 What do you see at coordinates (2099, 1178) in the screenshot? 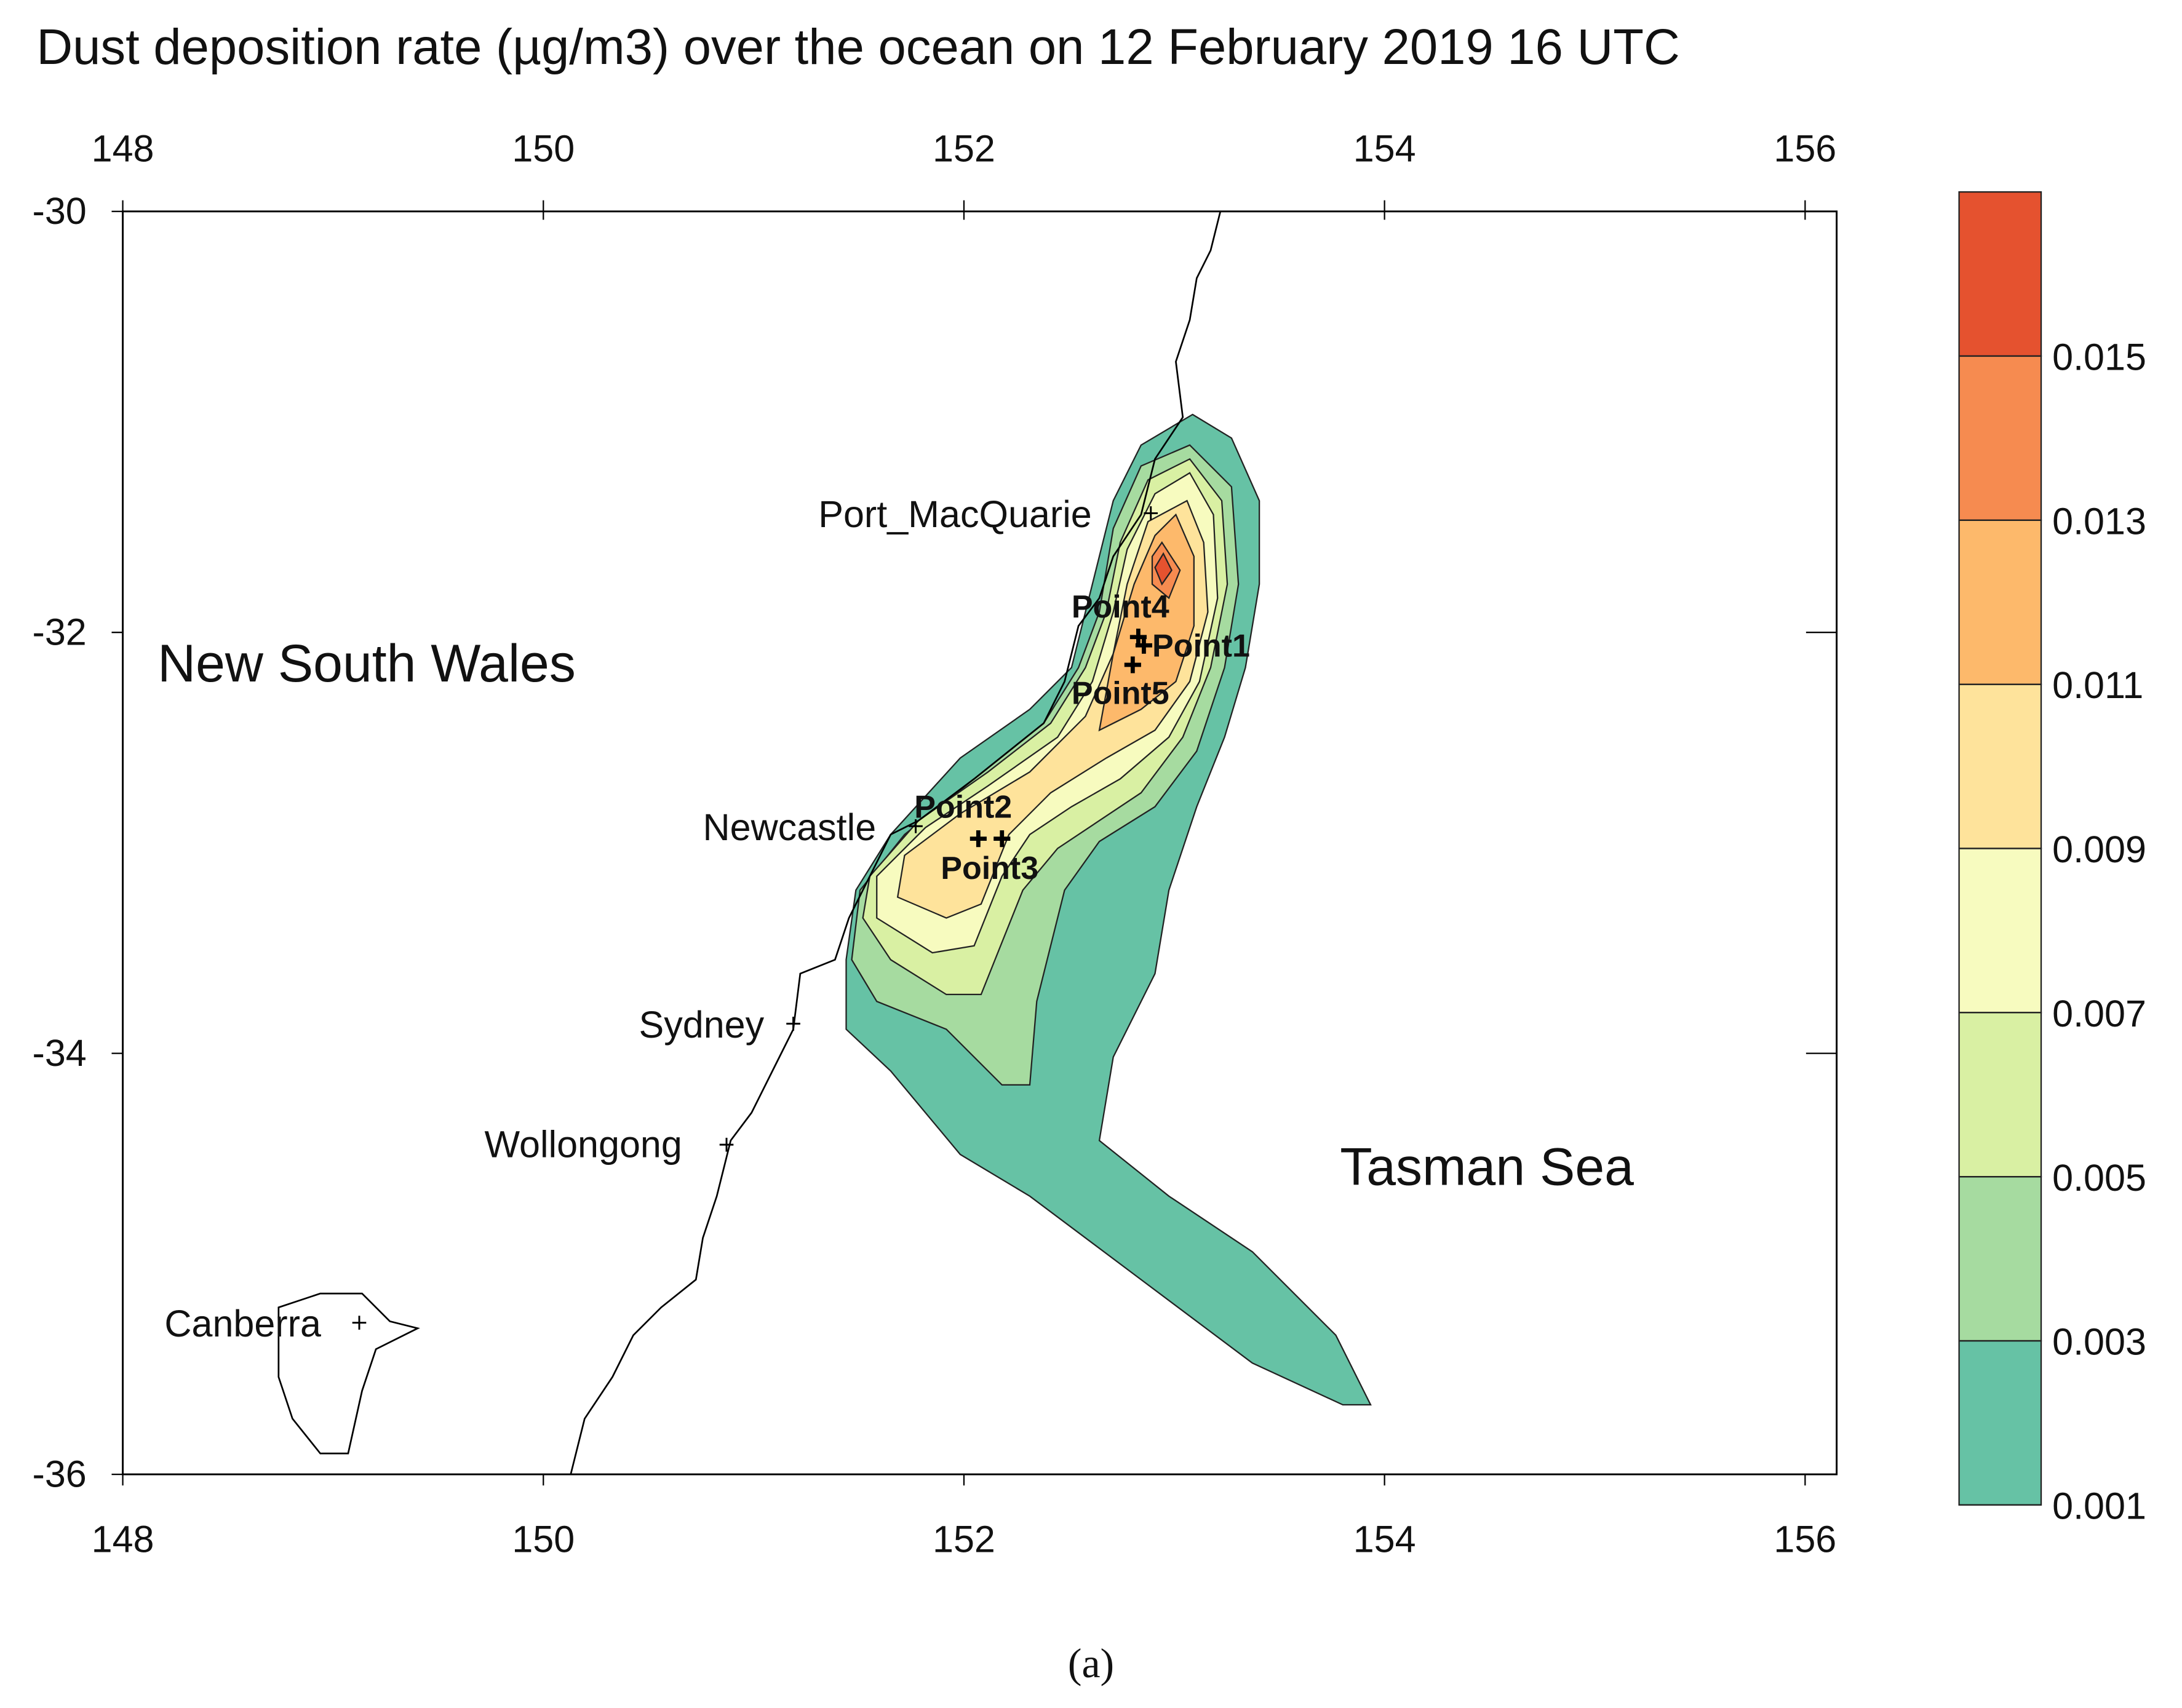
I see `colorbar-tick-label: 0.005` at bounding box center [2099, 1178].